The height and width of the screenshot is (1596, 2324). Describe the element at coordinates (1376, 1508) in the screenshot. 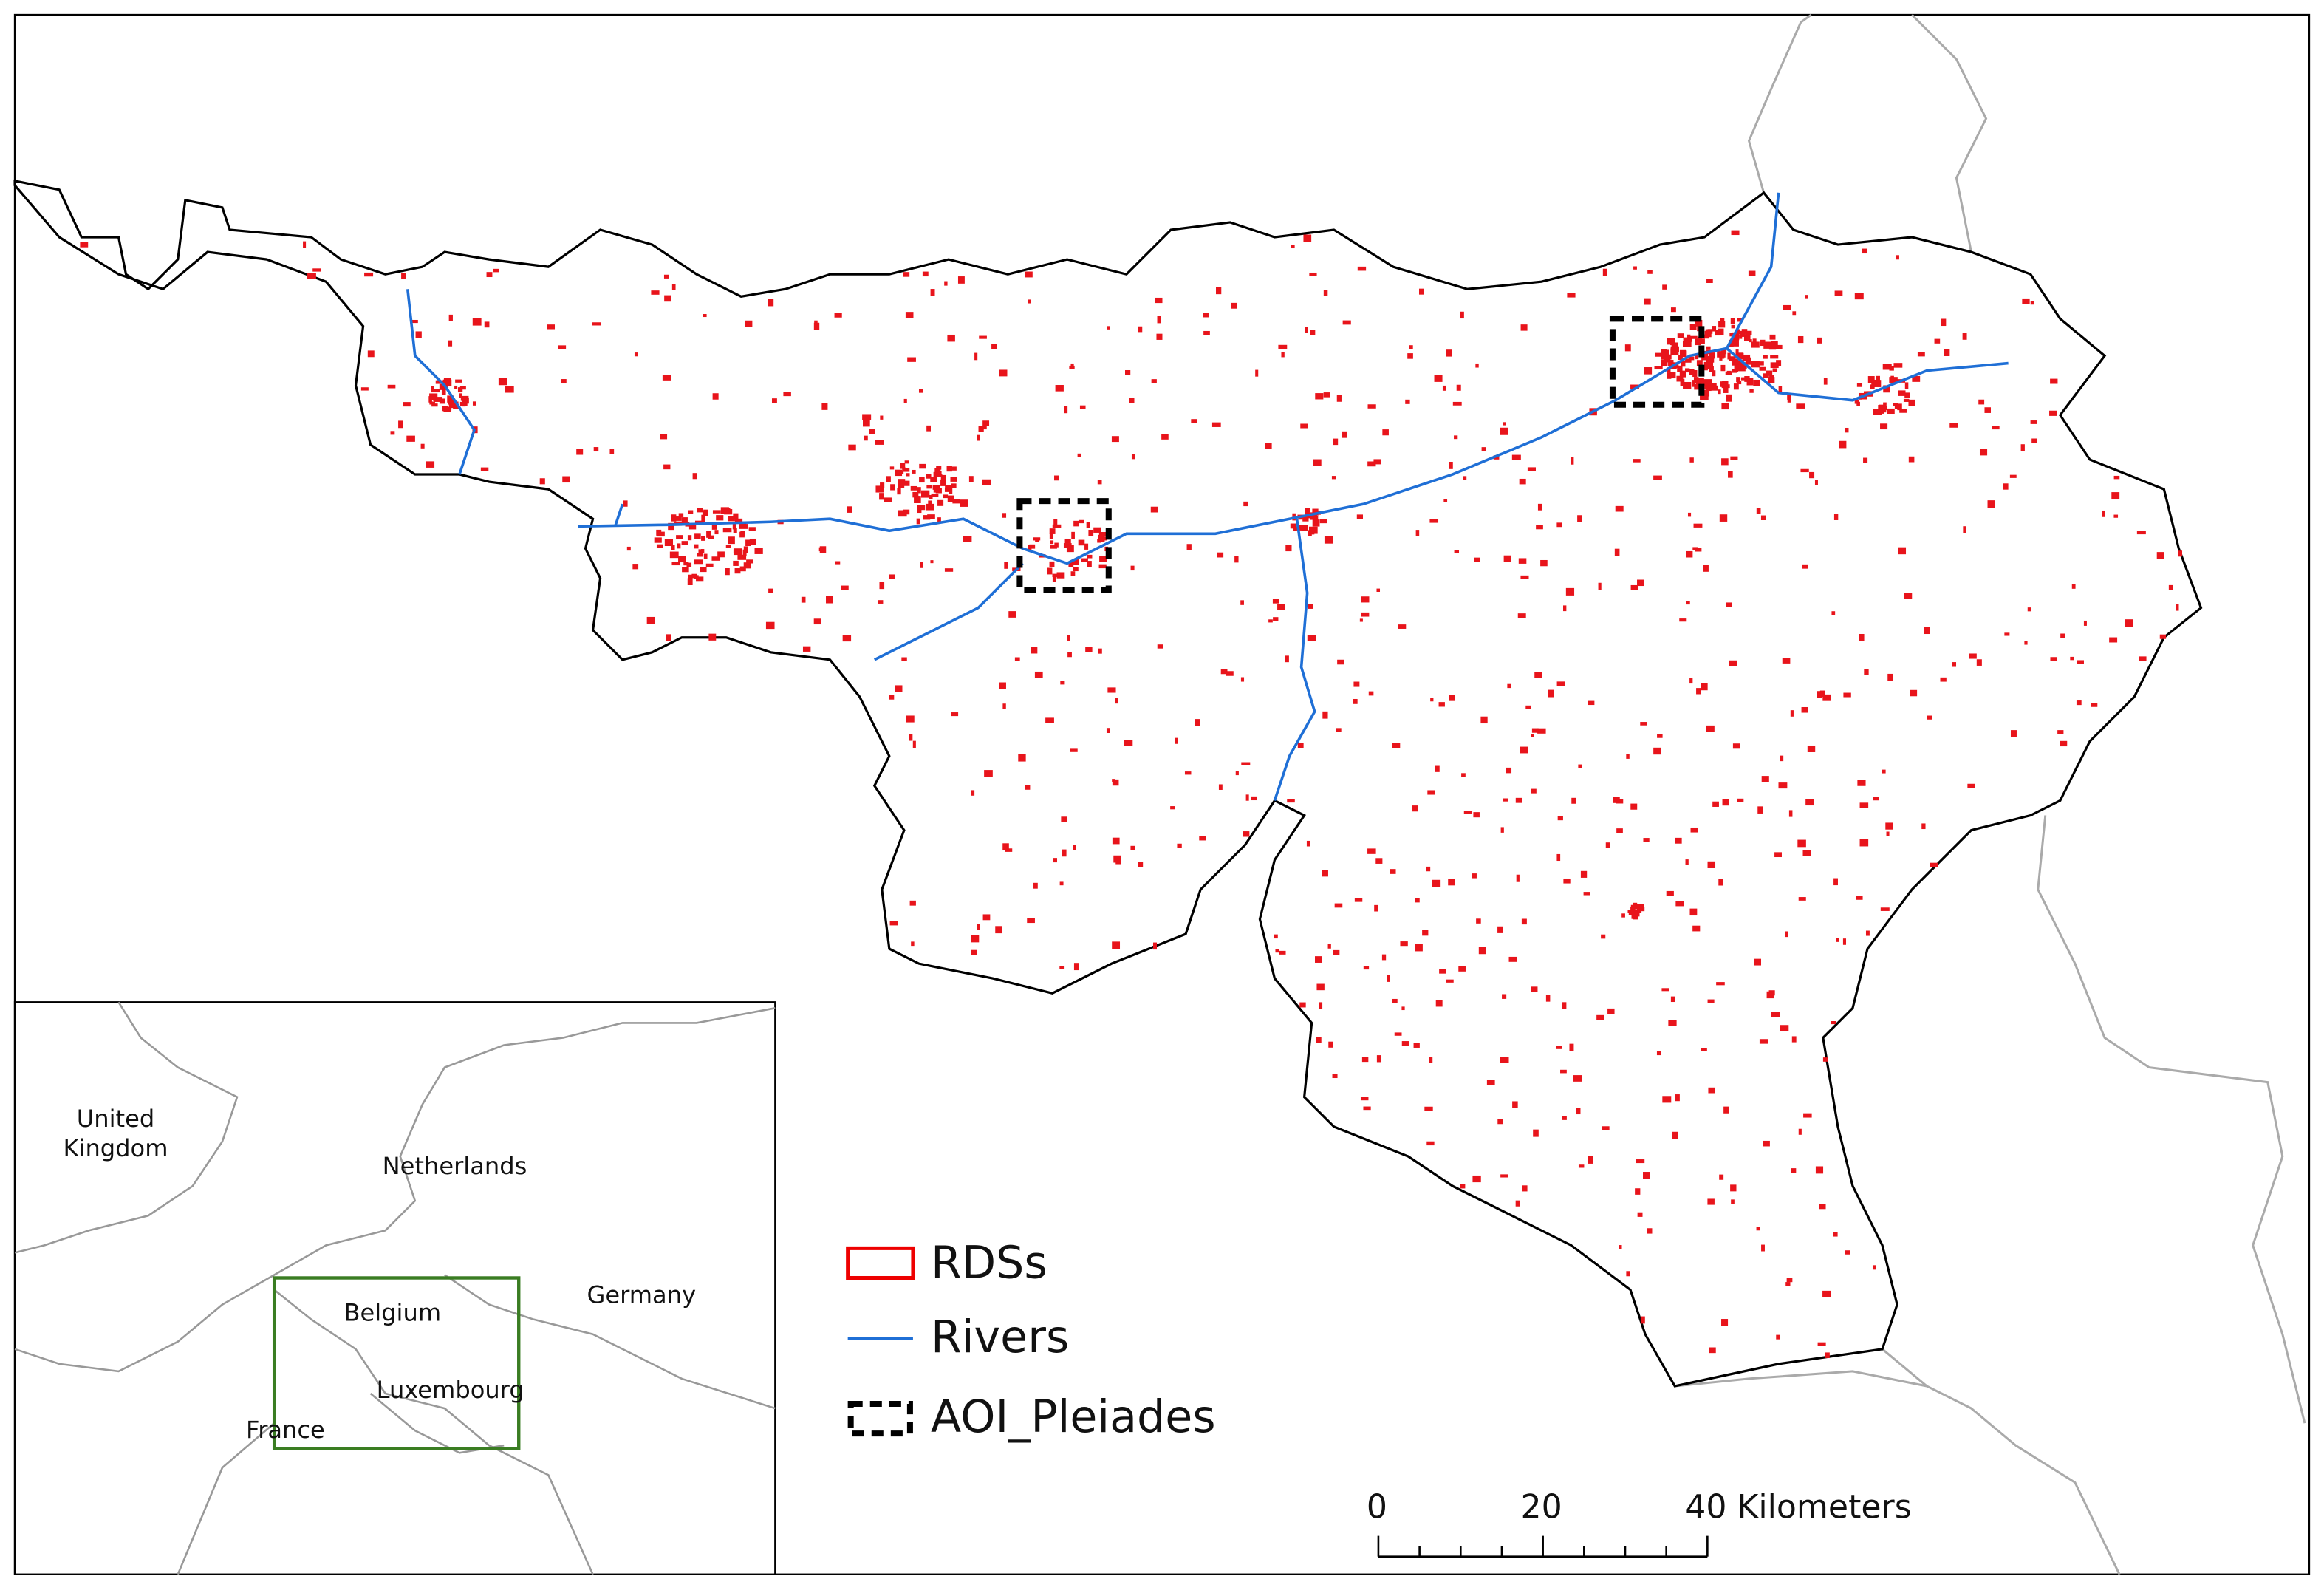

I see `scale-label: 0` at that location.